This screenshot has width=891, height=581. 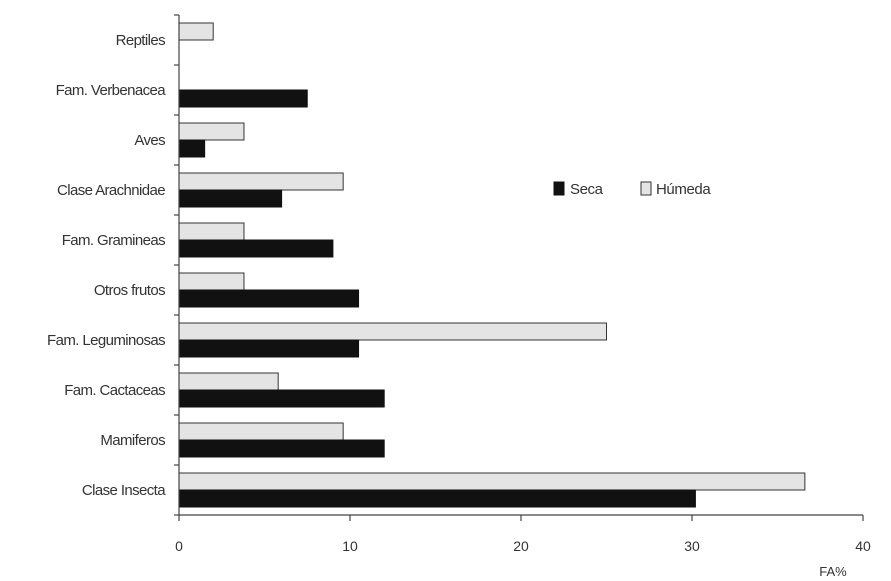 What do you see at coordinates (111, 90) in the screenshot?
I see `category-label-fam-verbenacea: Fam. Verbenacea` at bounding box center [111, 90].